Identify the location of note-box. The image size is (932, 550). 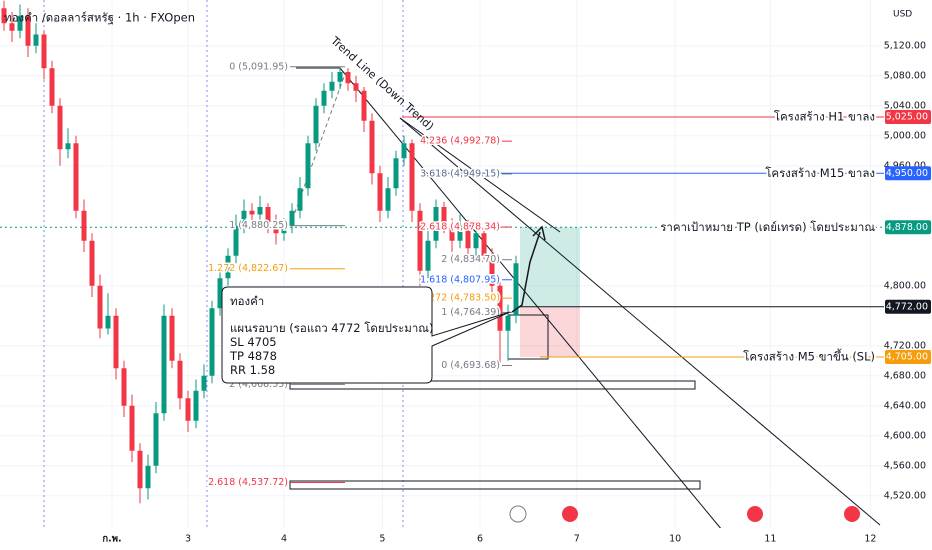
(366, 335).